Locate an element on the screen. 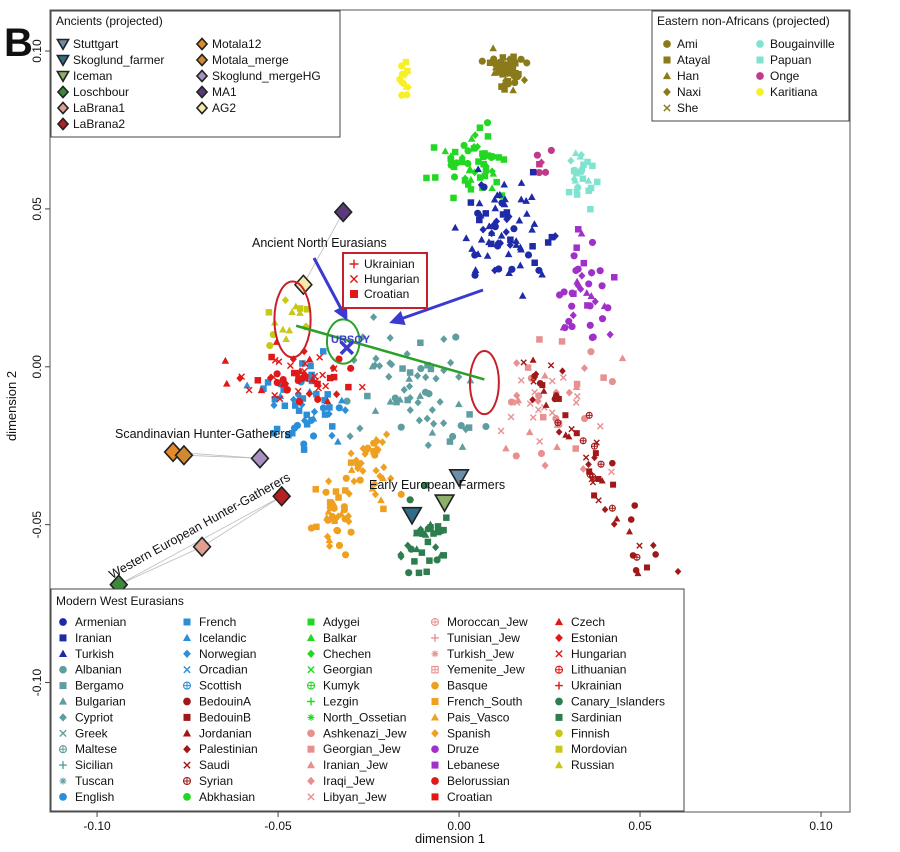 Image resolution: width=900 pixels, height=852 pixels. legend-label: Estonian is located at coordinates (594, 638).